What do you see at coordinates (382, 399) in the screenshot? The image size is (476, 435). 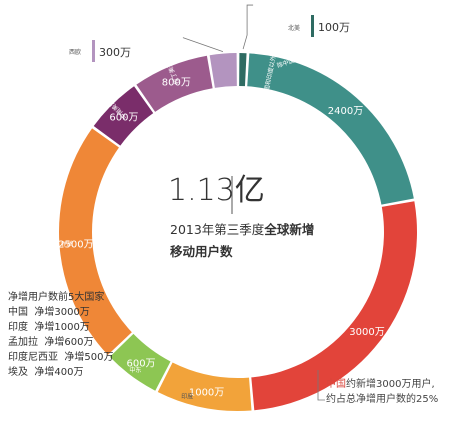 I see `note-line2: 约占总净增用户数的25%` at bounding box center [382, 399].